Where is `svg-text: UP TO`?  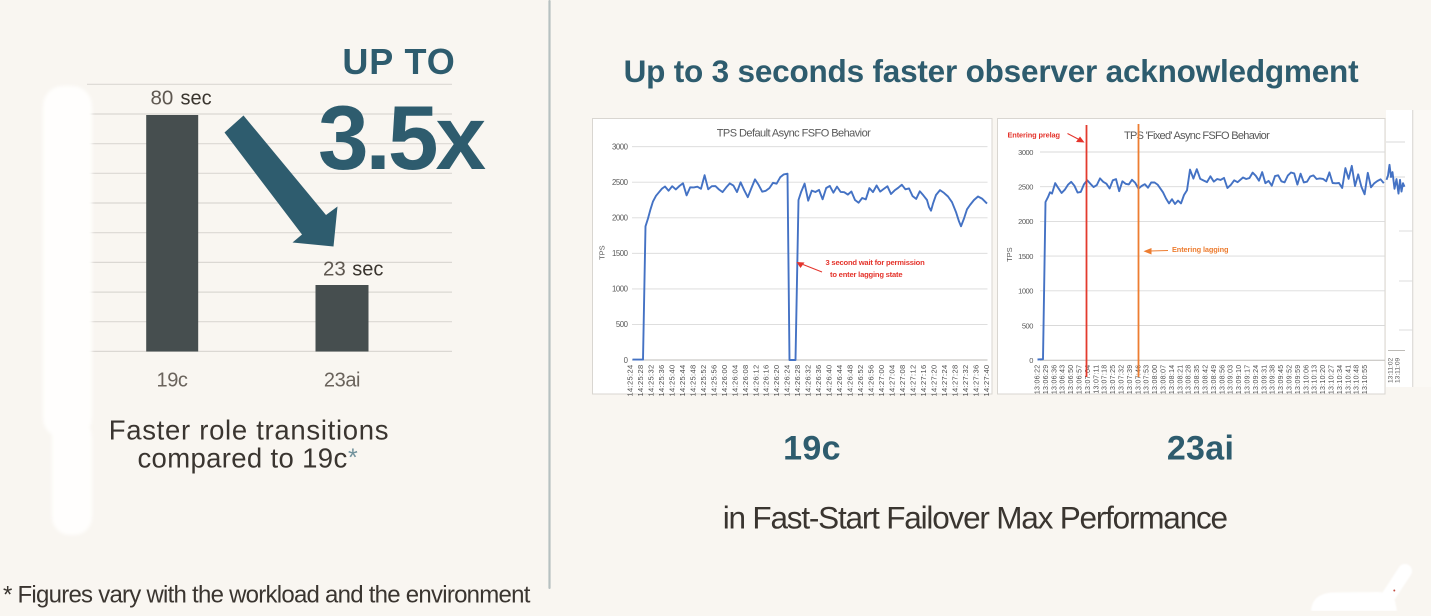
svg-text: UP TO is located at coordinates (398, 61).